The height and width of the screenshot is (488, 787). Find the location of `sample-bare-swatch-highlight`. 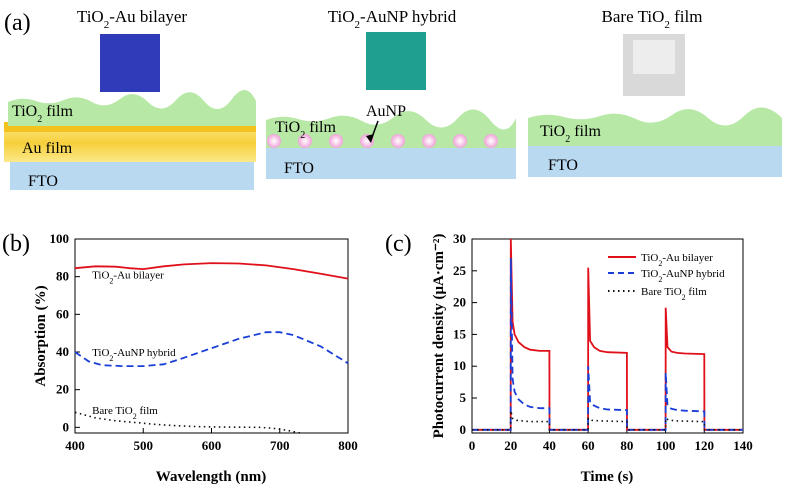

sample-bare-swatch-highlight is located at coordinates (654, 57).